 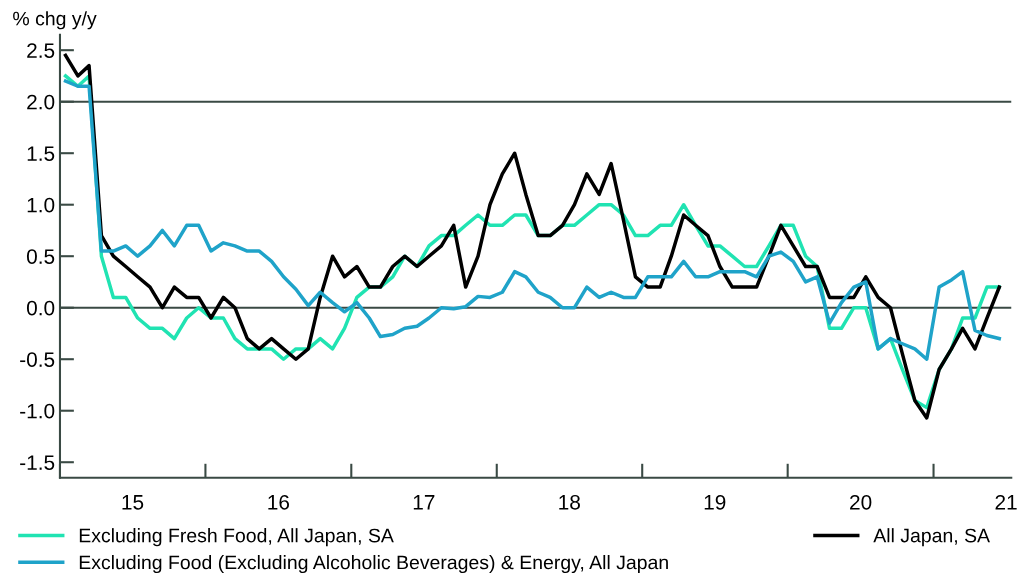 I want to click on x-tick-label: 20, so click(x=861, y=502).